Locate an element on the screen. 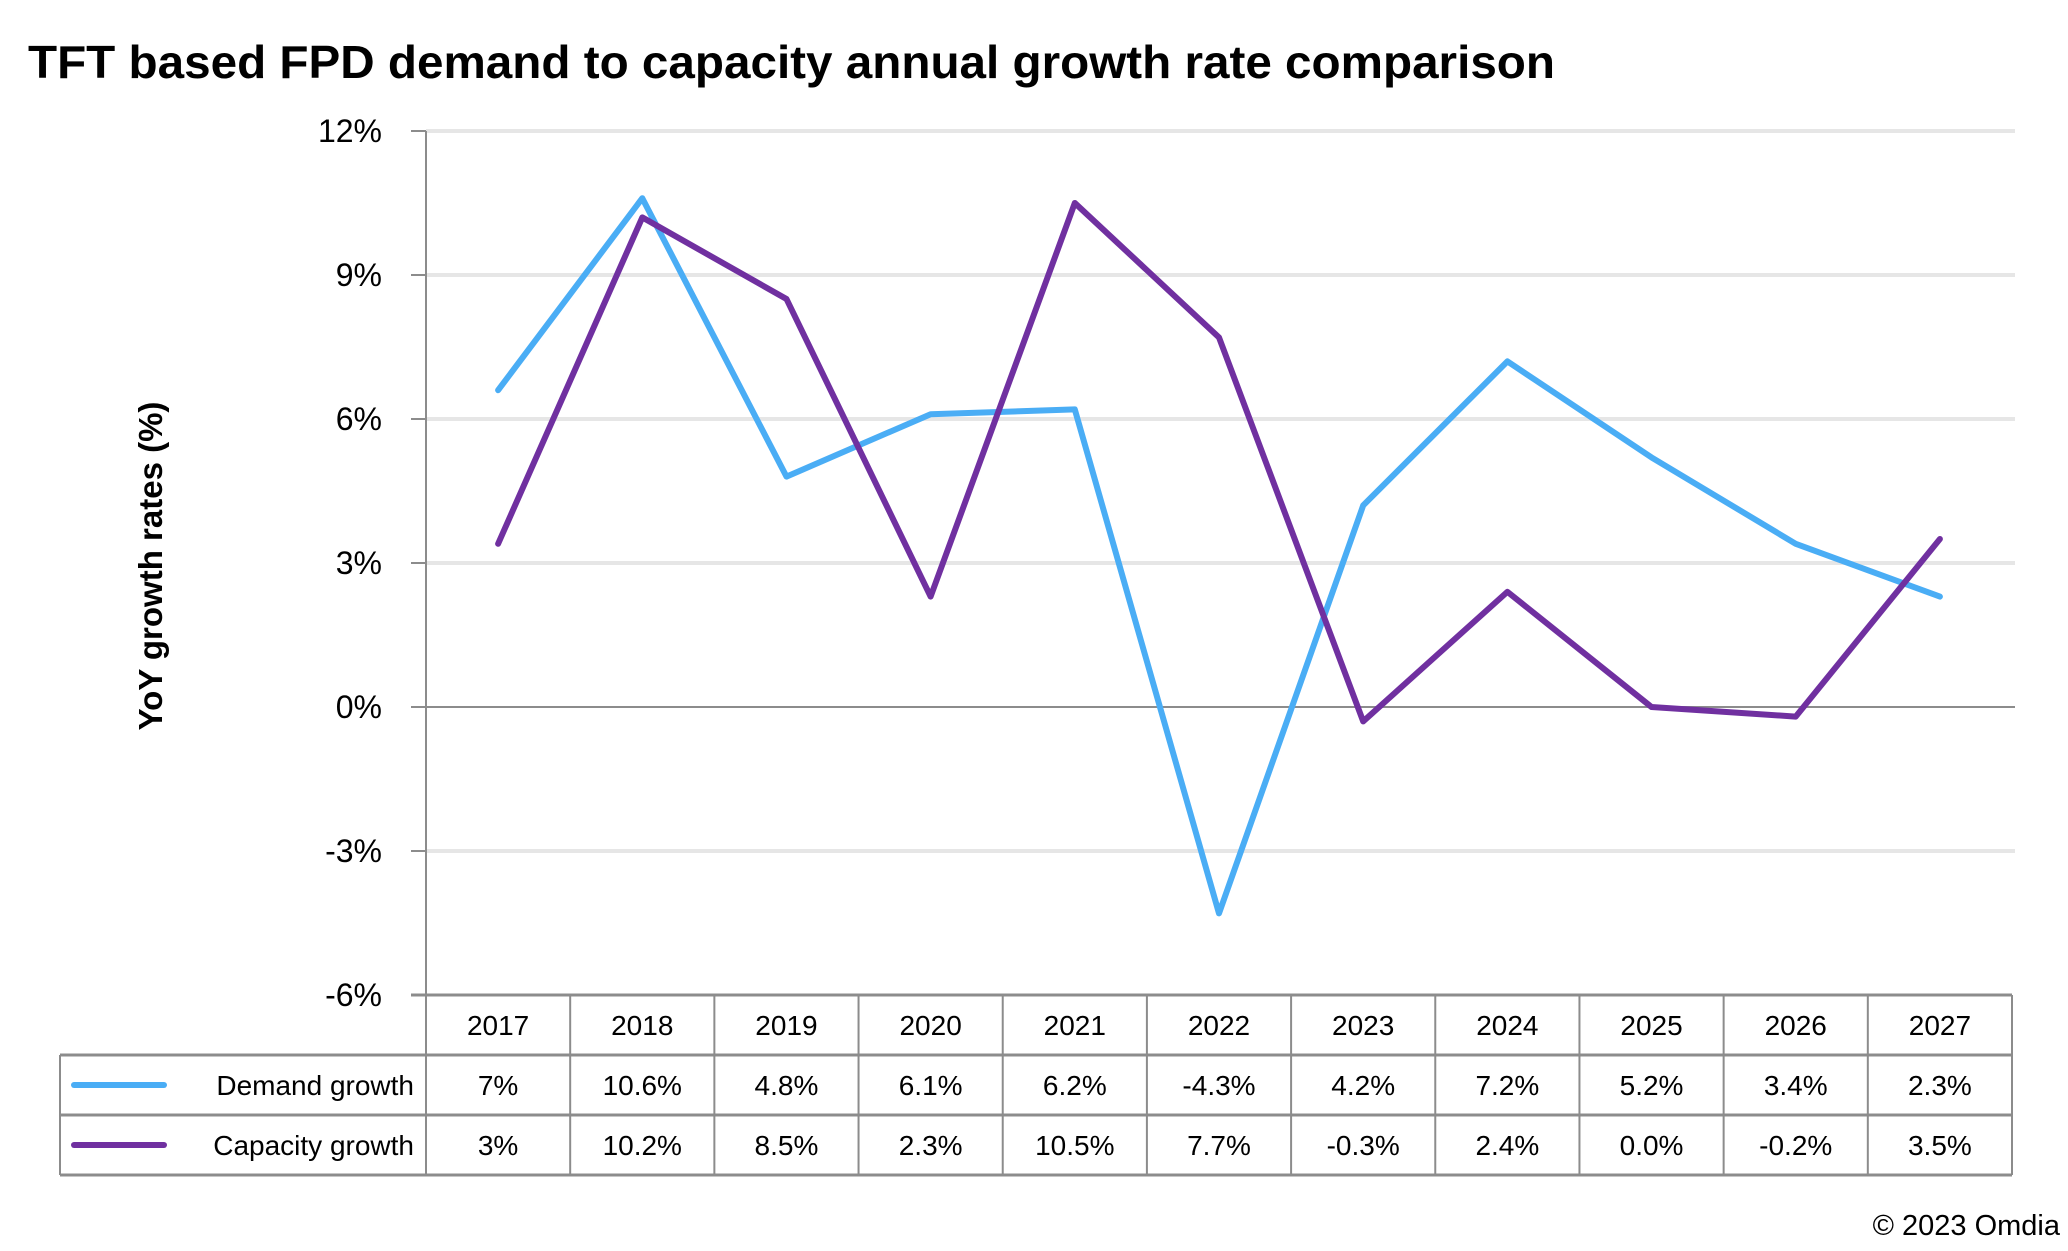  table-value-cell: 10.5% is located at coordinates (1074, 1145).